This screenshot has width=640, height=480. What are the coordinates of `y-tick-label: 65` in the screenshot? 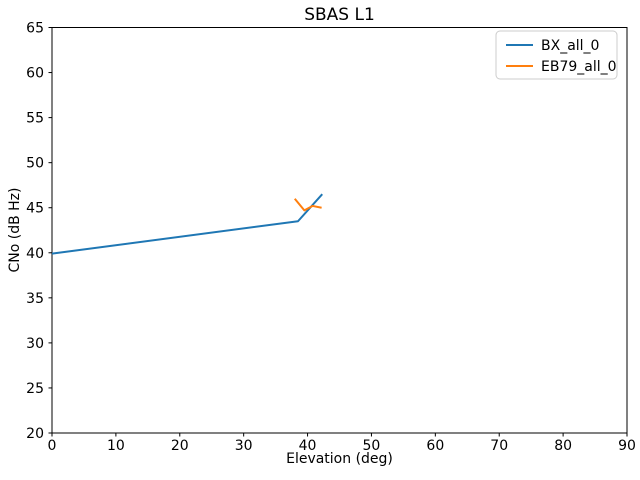 It's located at (35, 29).